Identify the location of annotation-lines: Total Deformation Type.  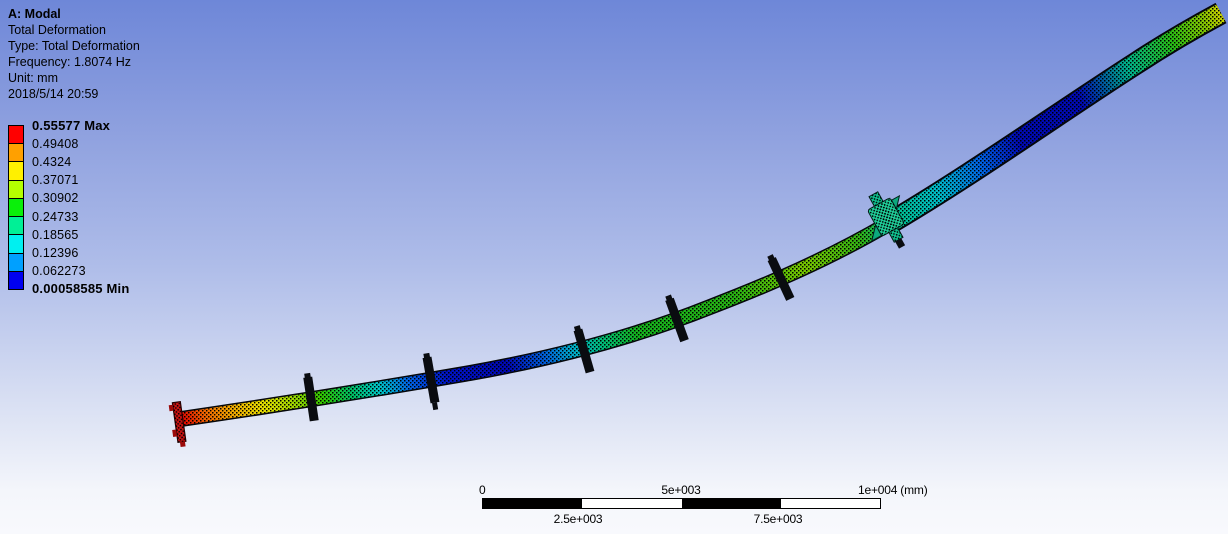
(74, 62).